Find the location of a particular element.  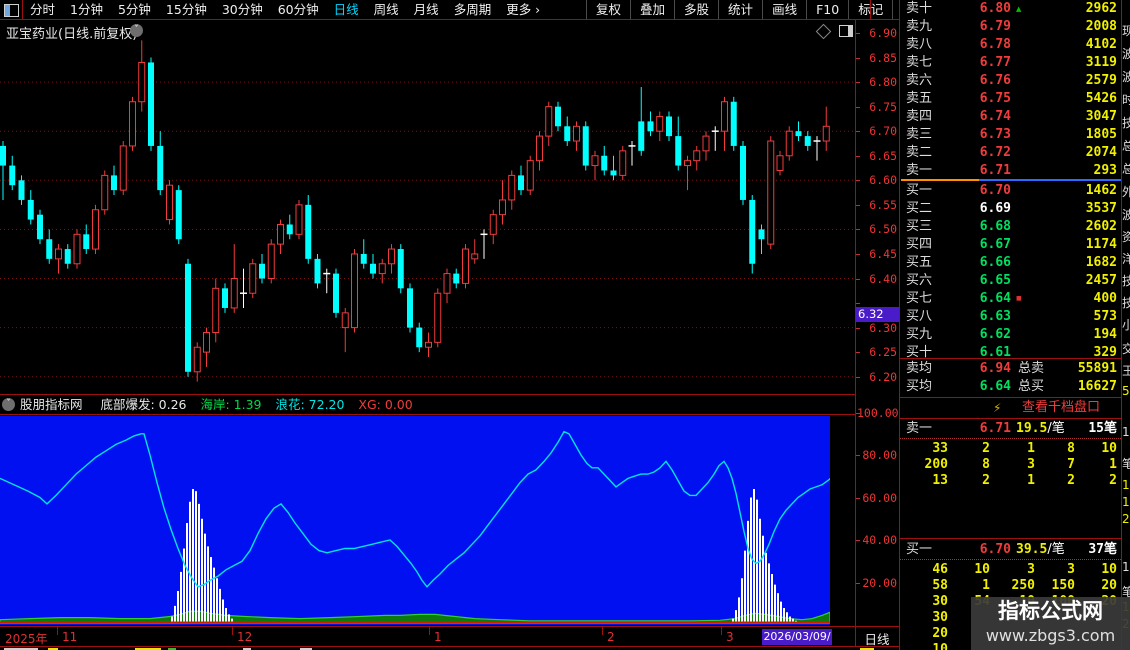

tab-period-4: 30分钟 is located at coordinates (242, 9).